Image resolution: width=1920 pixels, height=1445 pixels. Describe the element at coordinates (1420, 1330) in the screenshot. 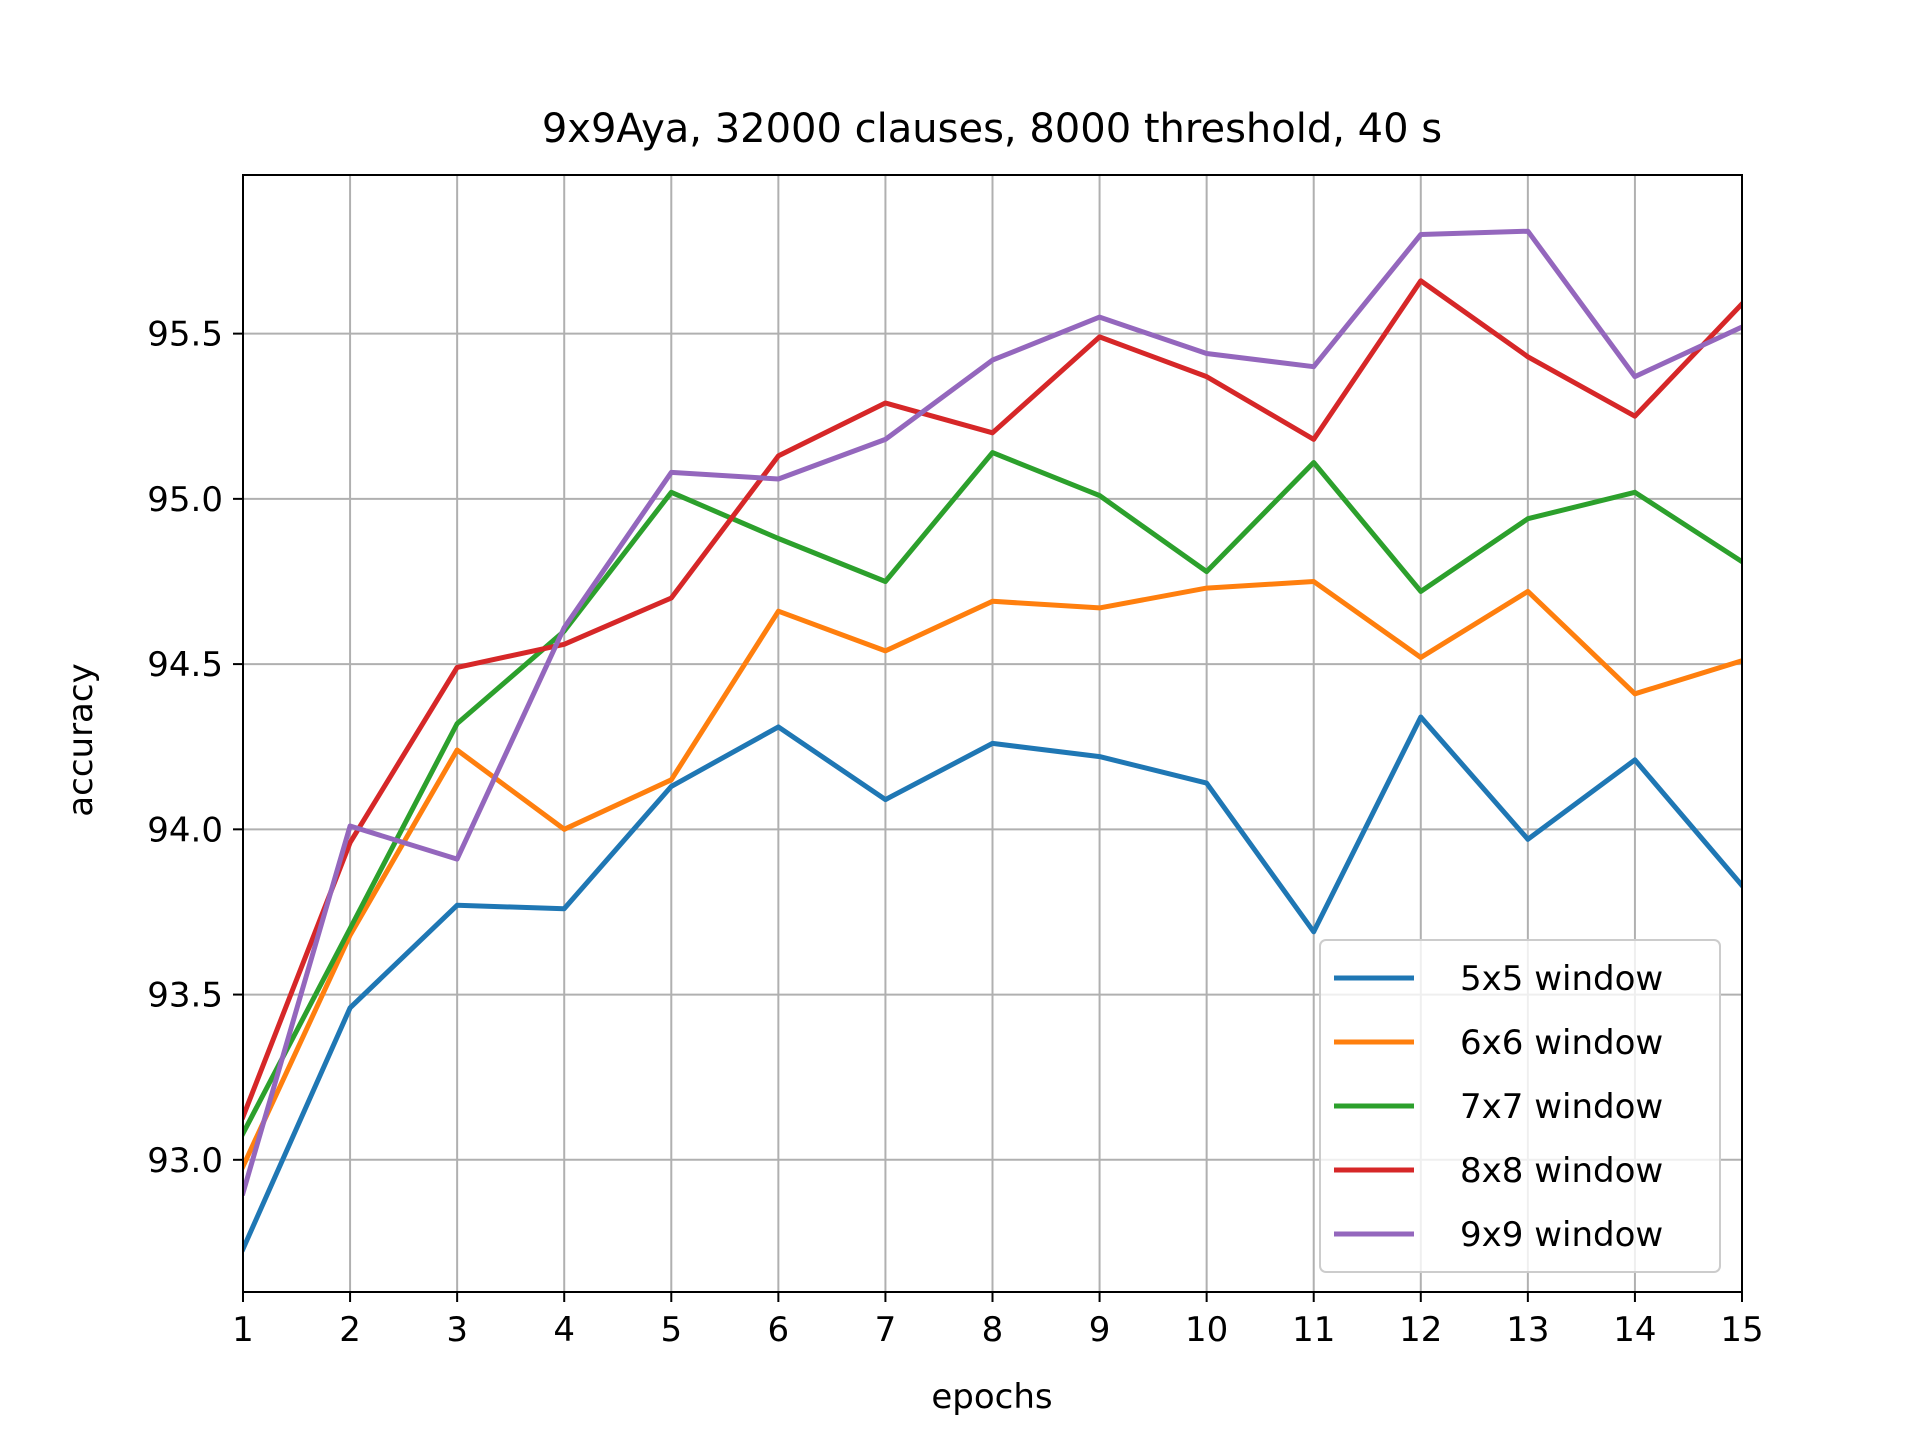

I see `x-tick-label: 12` at that location.